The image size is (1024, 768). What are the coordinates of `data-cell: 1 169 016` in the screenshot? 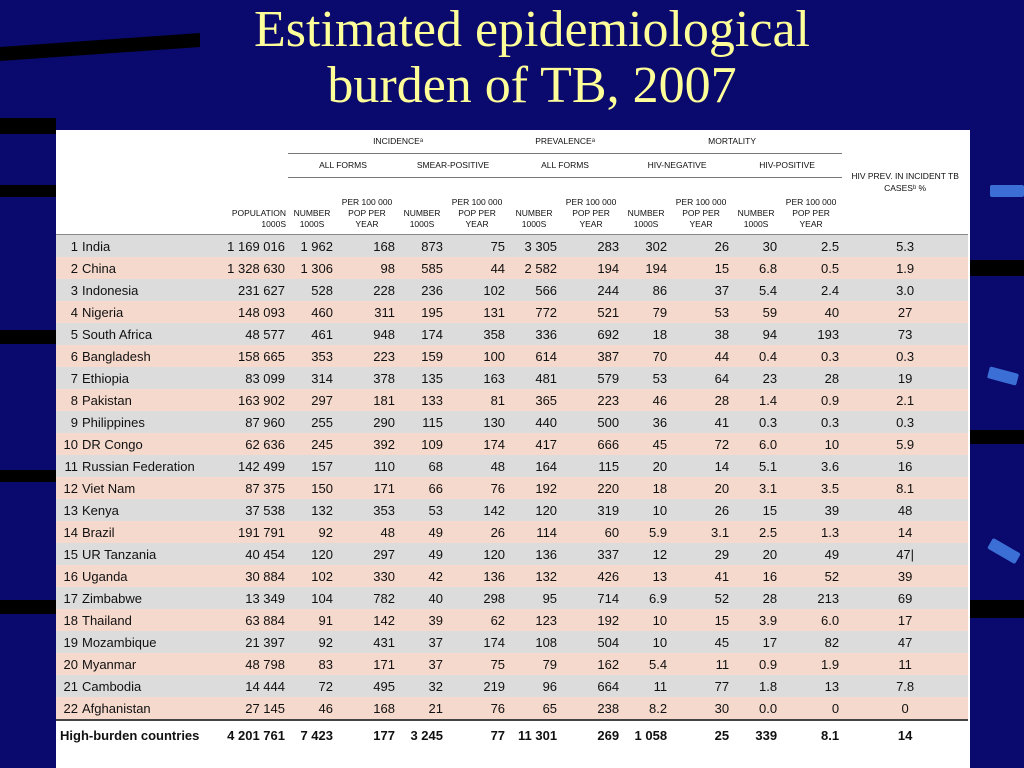 It's located at (252, 245).